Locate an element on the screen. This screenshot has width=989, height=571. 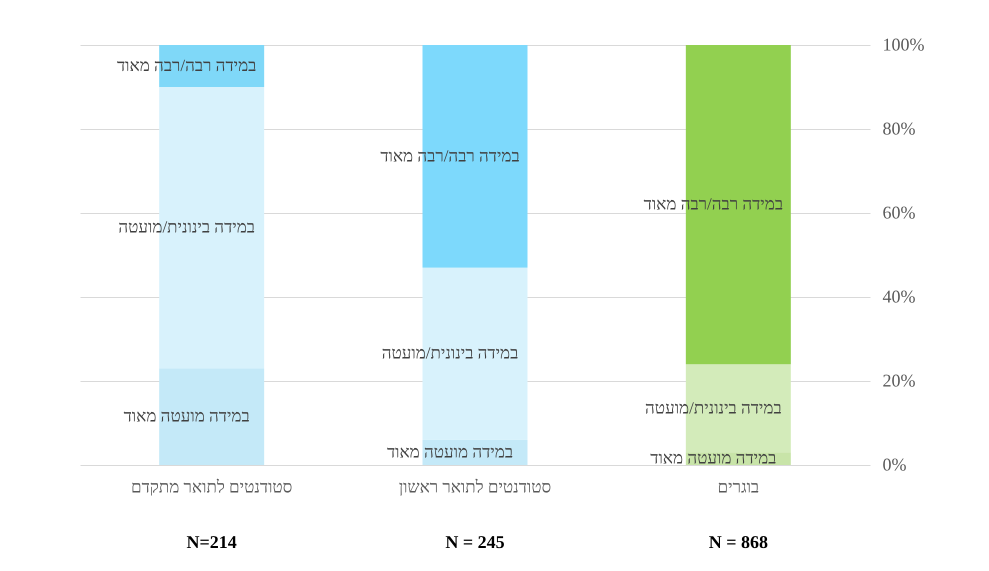
series-label: במידה בינונית/מועטה is located at coordinates (450, 353).